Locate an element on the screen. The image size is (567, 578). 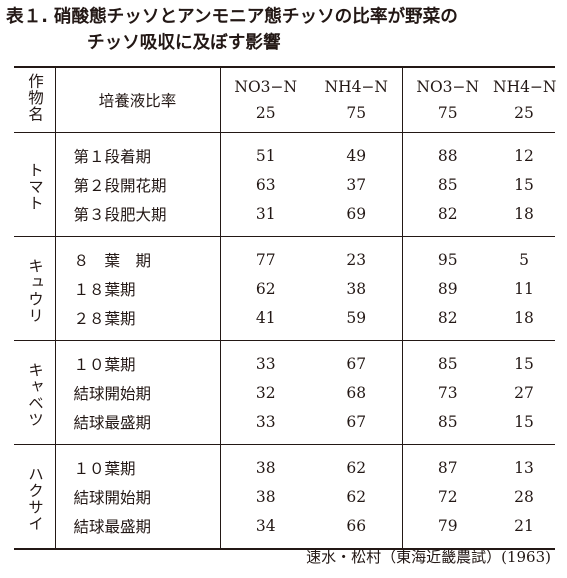
stage-cell: １８葉期 is located at coordinates (138, 288).